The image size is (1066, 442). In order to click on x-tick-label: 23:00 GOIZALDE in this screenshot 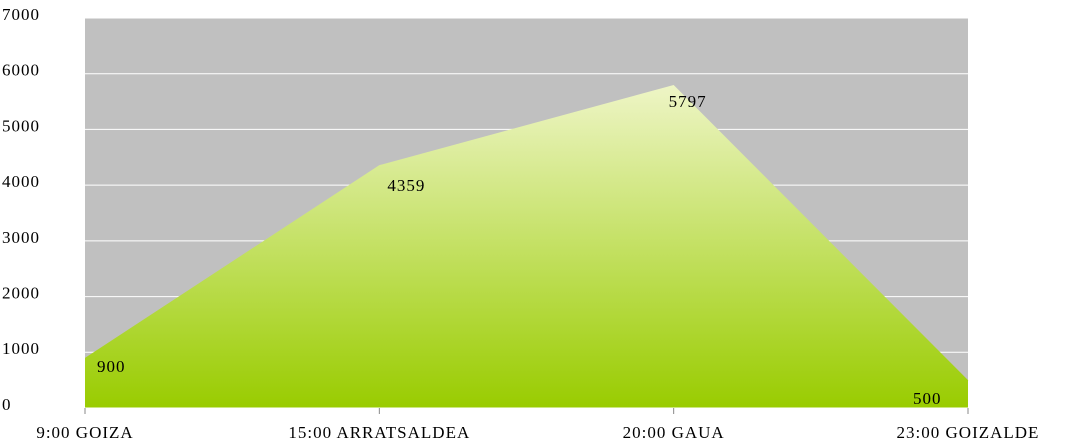, I will do `click(968, 432)`.